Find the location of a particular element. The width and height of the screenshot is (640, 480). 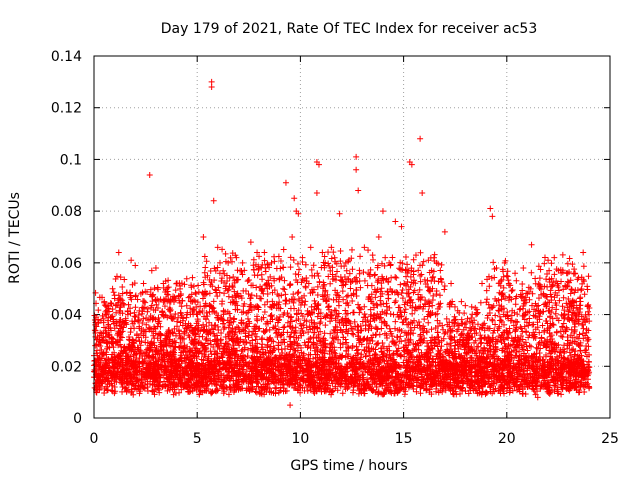

y-tick-label: 0 is located at coordinates (77, 419).